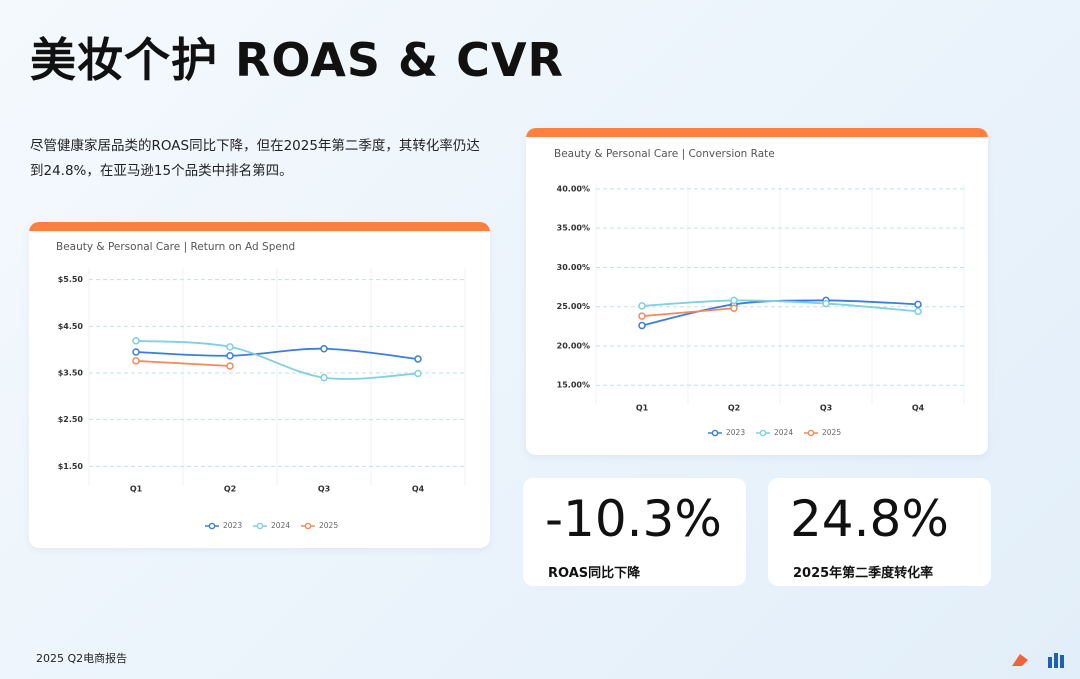 This screenshot has height=679, width=1080. Describe the element at coordinates (82, 658) in the screenshot. I see `footer: 2025 Q2电商报告` at that location.